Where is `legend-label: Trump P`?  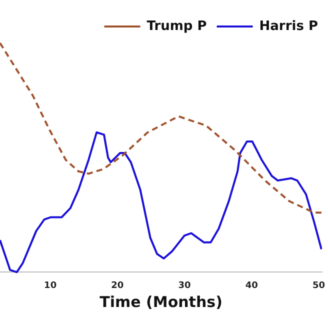 legend-label: Trump P is located at coordinates (176, 26).